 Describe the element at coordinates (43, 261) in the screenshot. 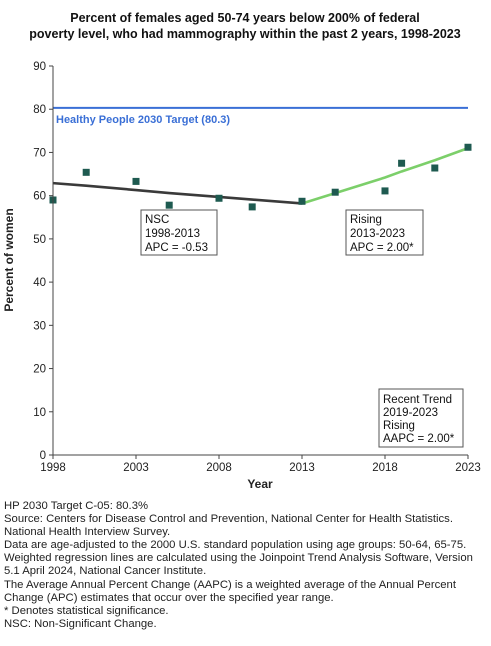

I see `y-axis-ticks: 0 10 20 30 40 50 60 70 80 90` at that location.